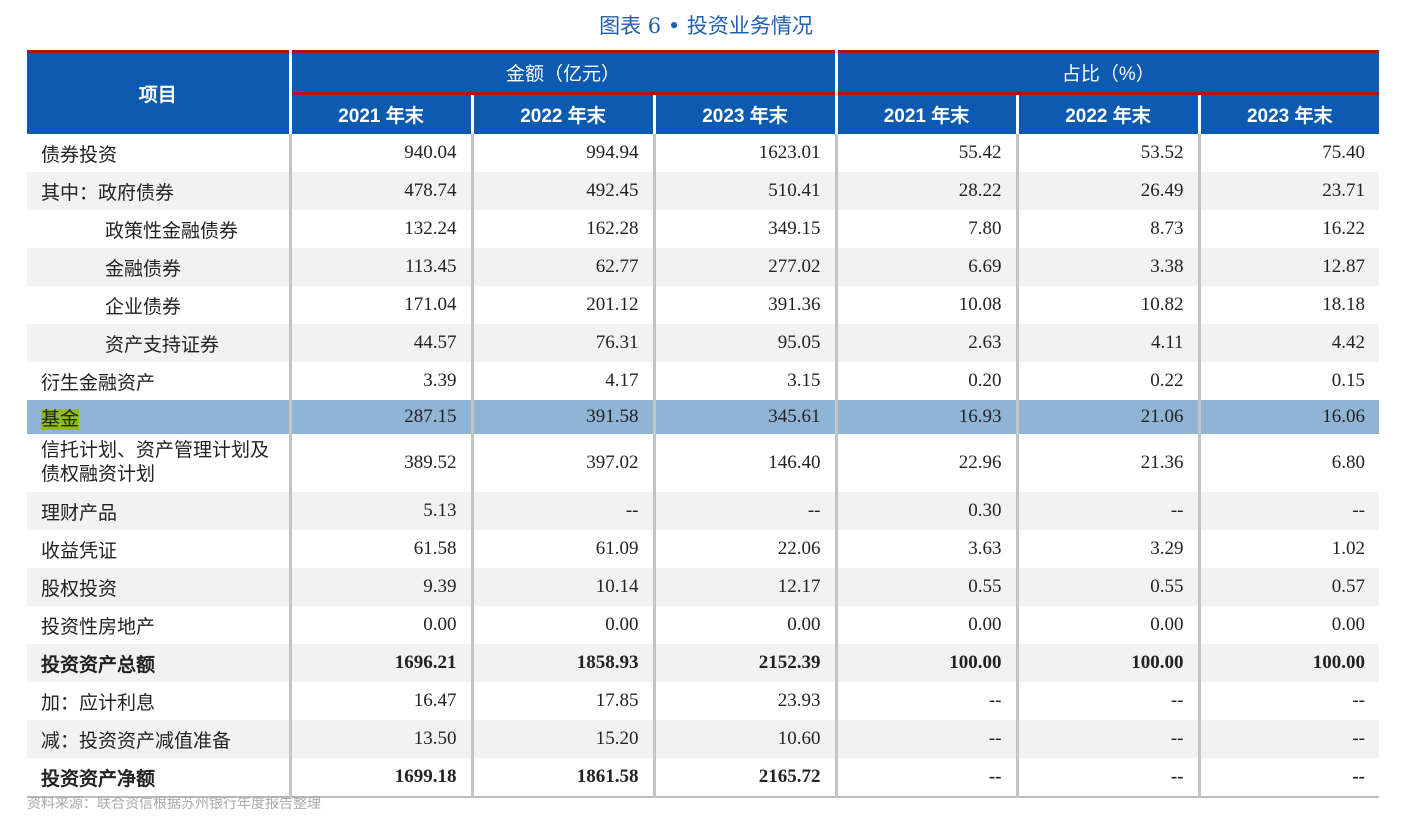 This screenshot has width=1412, height=819. I want to click on ratio-cell: 3.63, so click(926, 549).